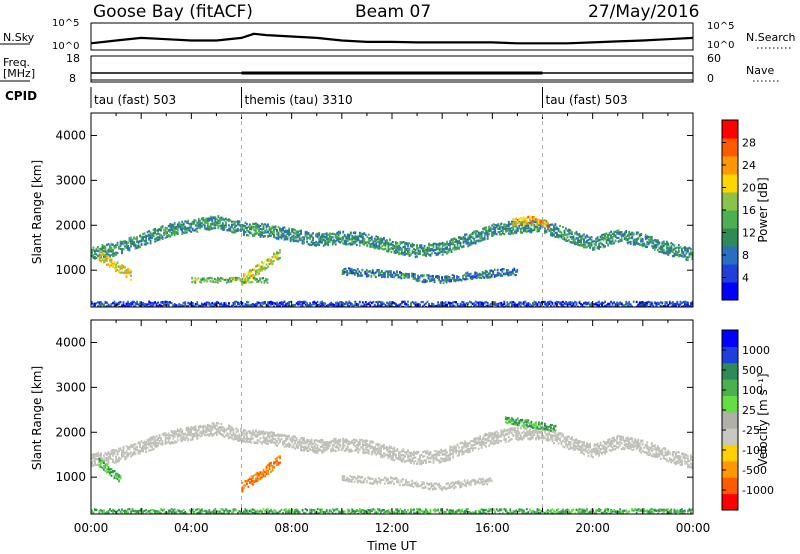  What do you see at coordinates (749, 210) in the screenshot?
I see `power-colorbar-label-3: 16` at bounding box center [749, 210].